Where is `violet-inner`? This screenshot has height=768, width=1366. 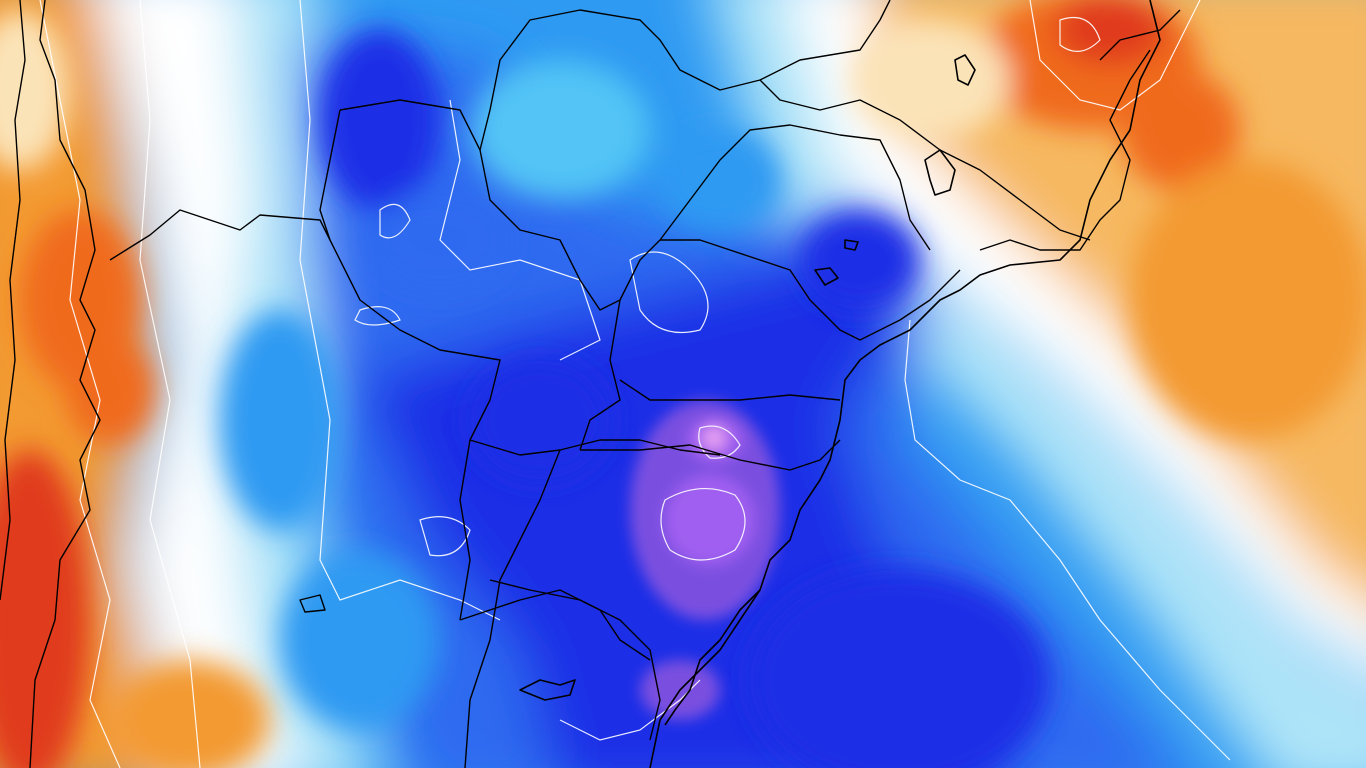
violet-inner is located at coordinates (710, 520).